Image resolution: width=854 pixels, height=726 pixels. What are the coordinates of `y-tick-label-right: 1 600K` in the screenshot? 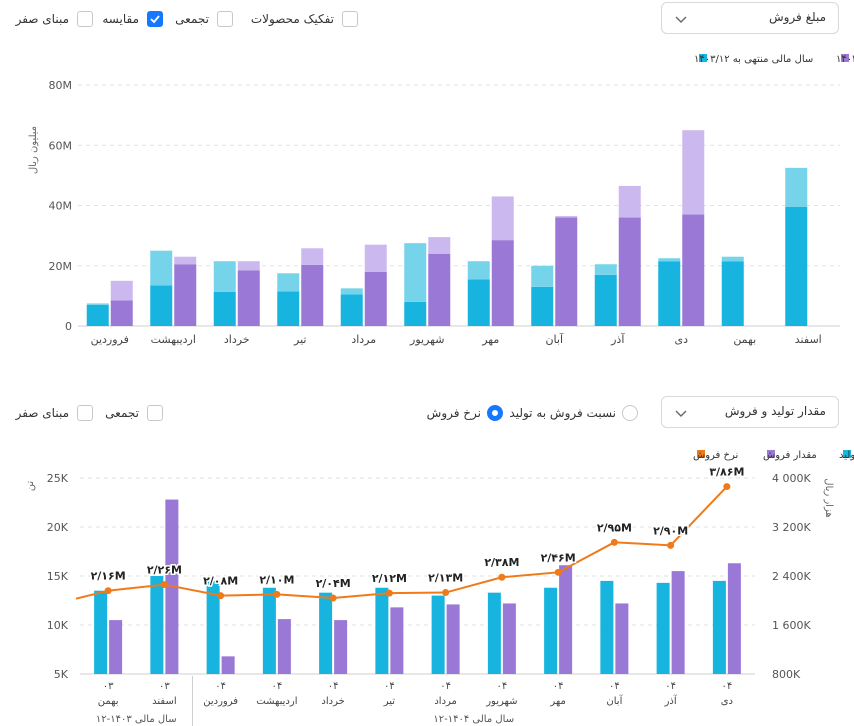 It's located at (791, 625).